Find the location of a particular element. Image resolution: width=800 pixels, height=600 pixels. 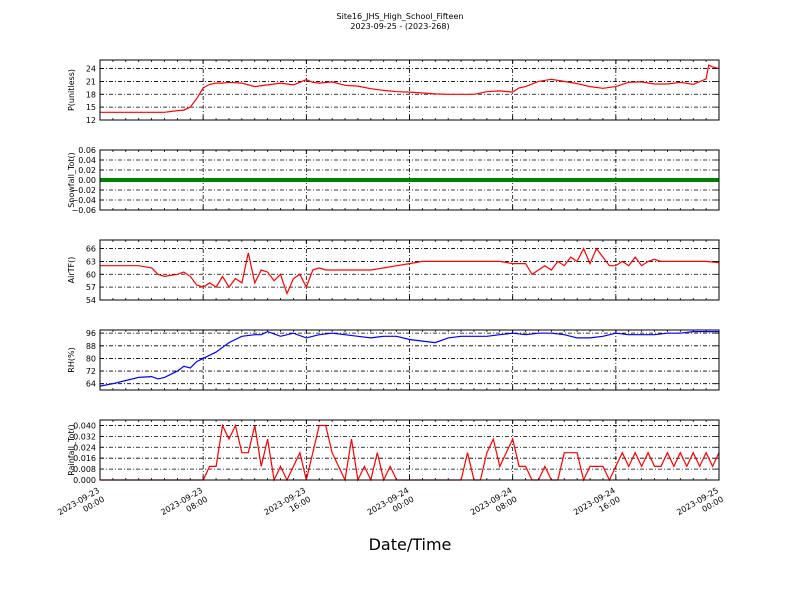

y-tick-label: 80 is located at coordinates (91, 358).